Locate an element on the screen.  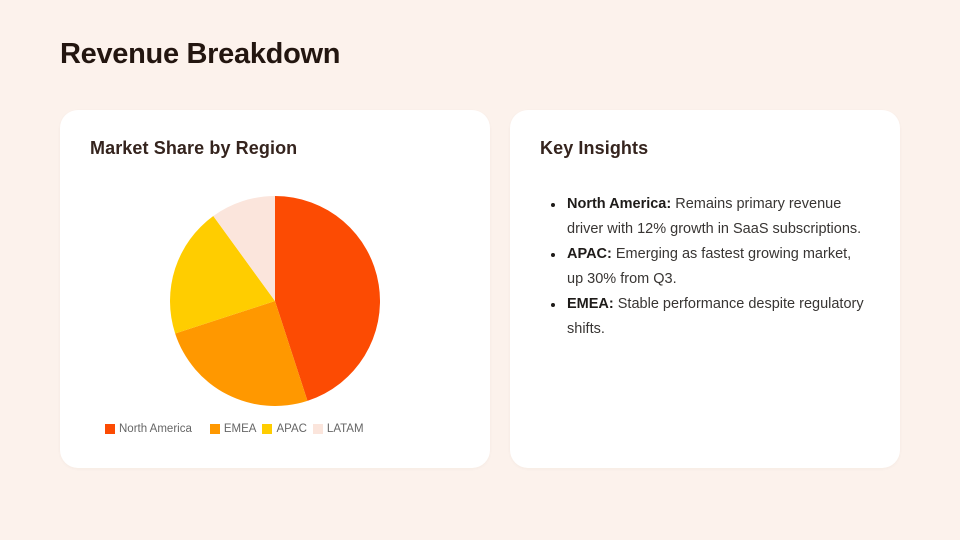
legend-item-emea: EMEA is located at coordinates (233, 429).